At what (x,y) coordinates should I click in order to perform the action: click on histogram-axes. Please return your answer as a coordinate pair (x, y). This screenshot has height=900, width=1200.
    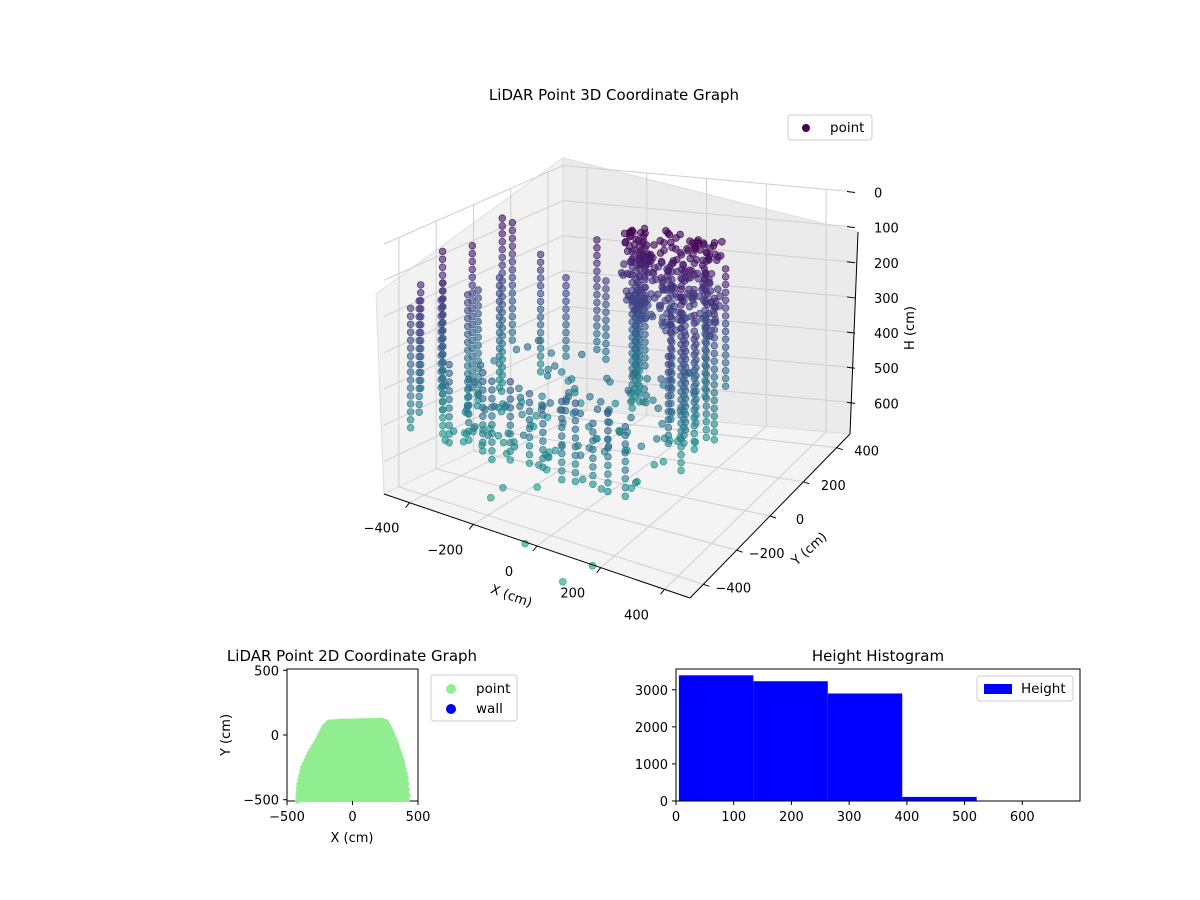
    Looking at the image, I should click on (878, 735).